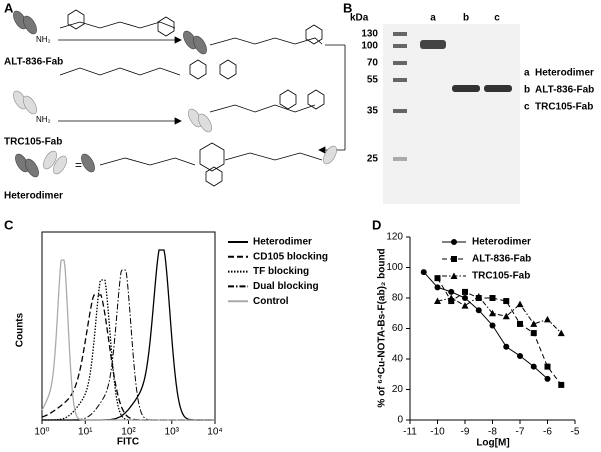  I want to click on legend-lane: b, so click(527, 90).